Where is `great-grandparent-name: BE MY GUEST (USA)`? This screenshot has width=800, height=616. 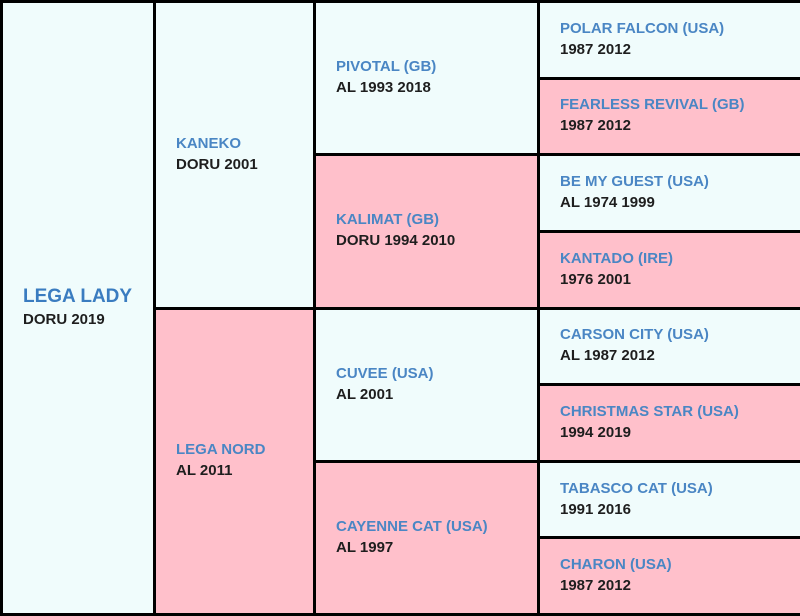
great-grandparent-name: BE MY GUEST (USA) is located at coordinates (634, 182).